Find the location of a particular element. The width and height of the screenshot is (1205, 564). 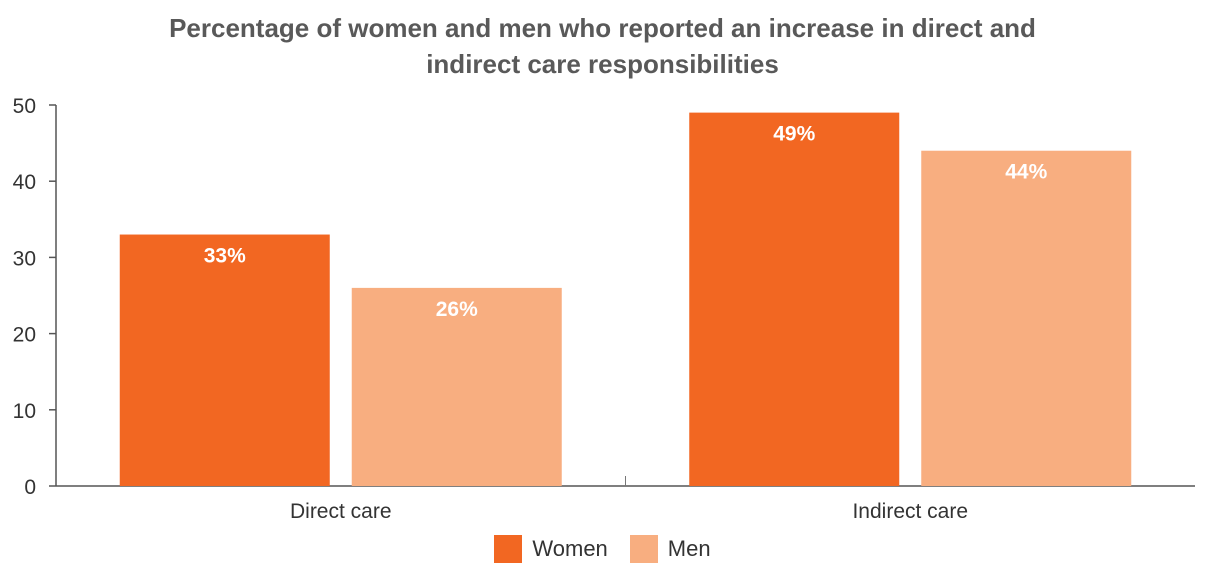

data-label: 49% is located at coordinates (794, 134).